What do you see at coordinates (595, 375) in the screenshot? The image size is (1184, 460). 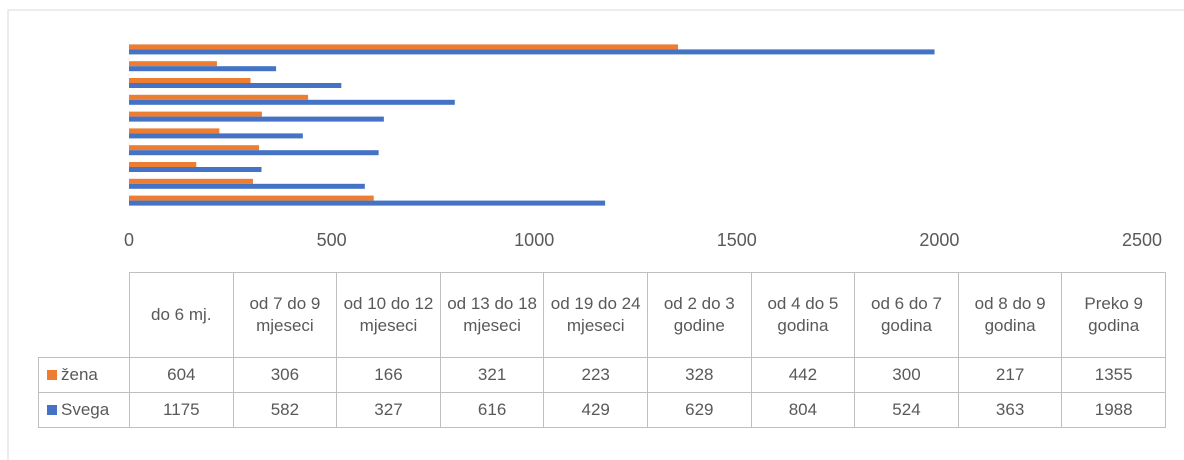 I see `table-value: 223` at bounding box center [595, 375].